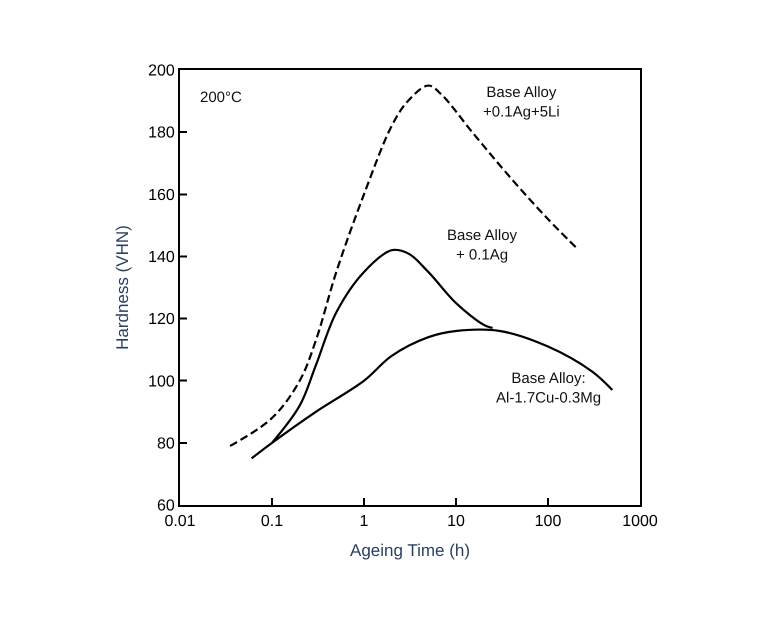 Image resolution: width=773 pixels, height=632 pixels. I want to click on y-tick-label: 80, so click(166, 443).